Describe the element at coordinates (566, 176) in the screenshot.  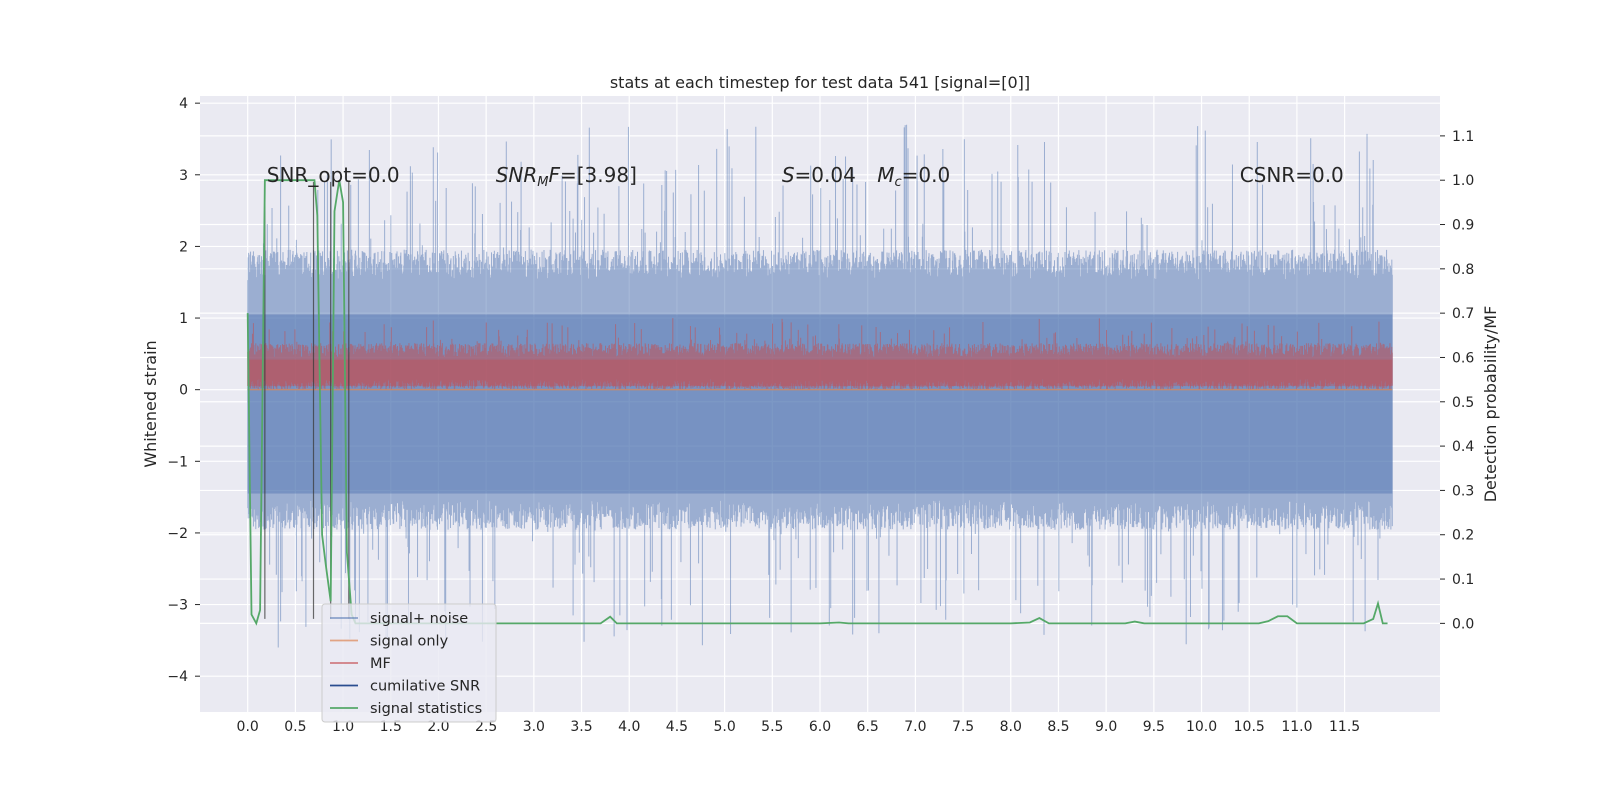
I see `annotation-2: SNRMF=[3.98]` at that location.